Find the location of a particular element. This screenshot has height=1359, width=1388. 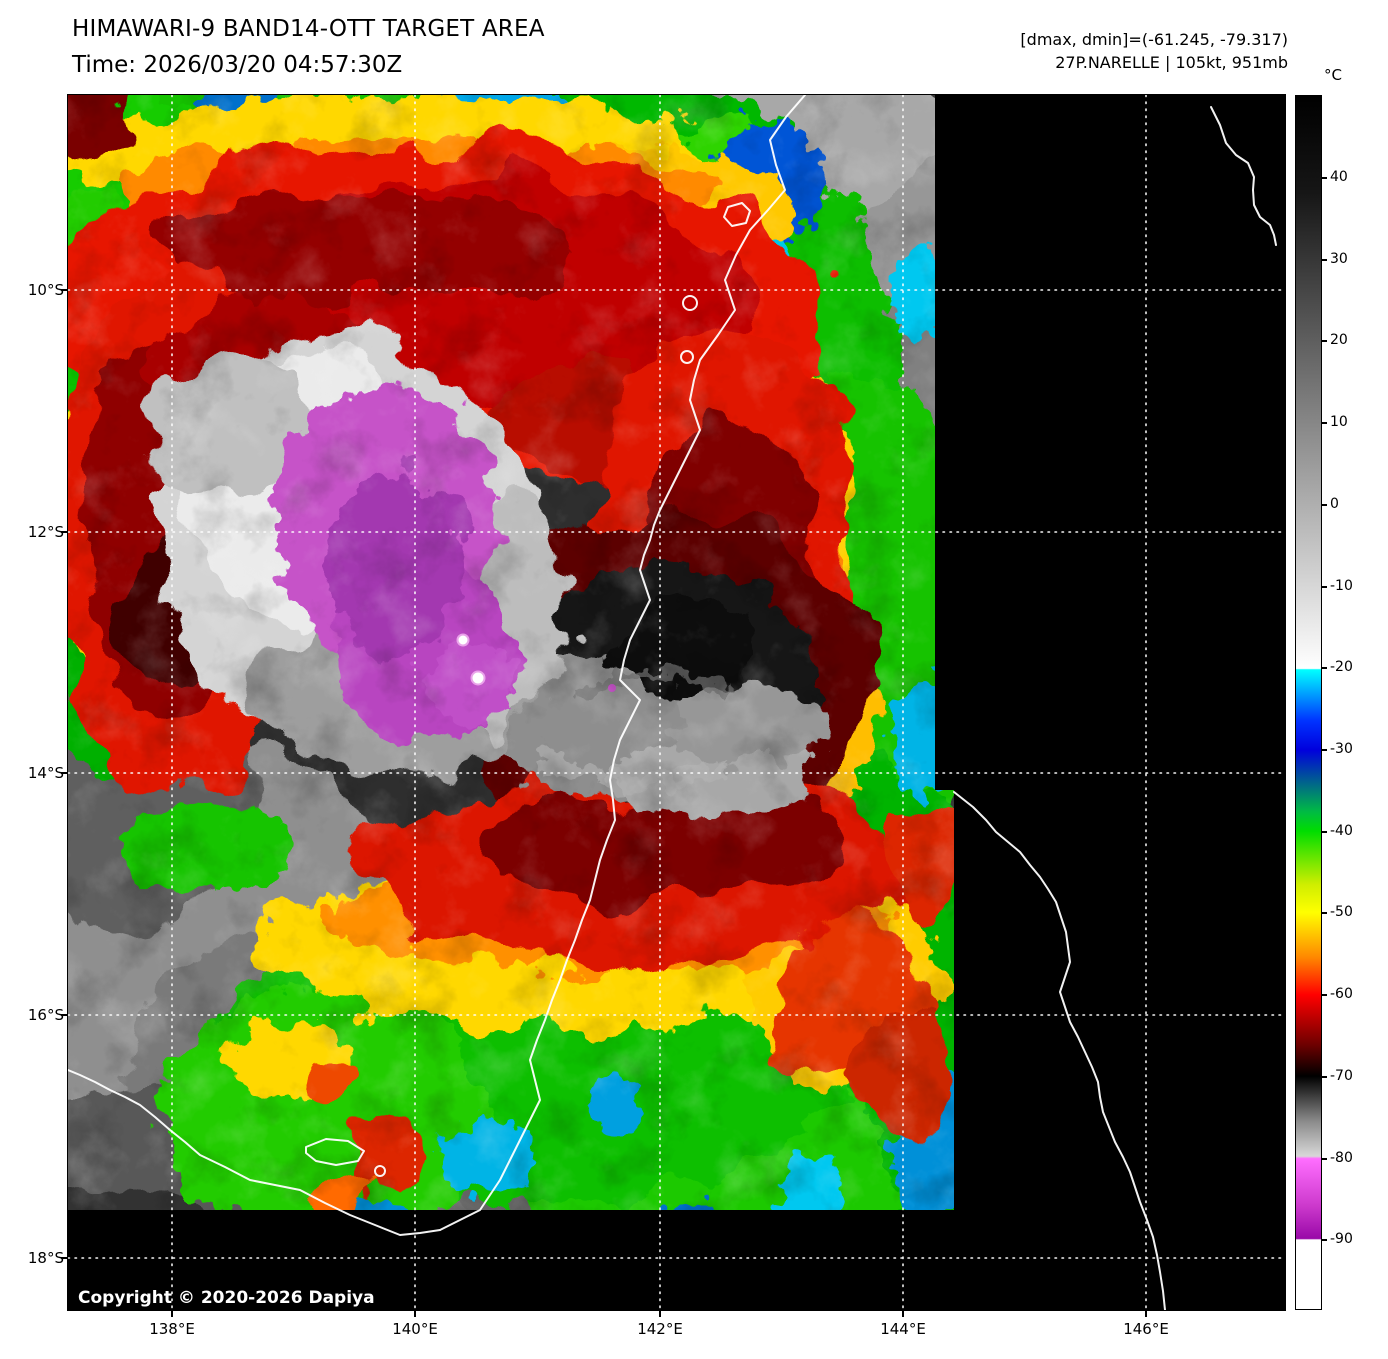

colorbar-tick-label: 30 is located at coordinates (1339, 259).